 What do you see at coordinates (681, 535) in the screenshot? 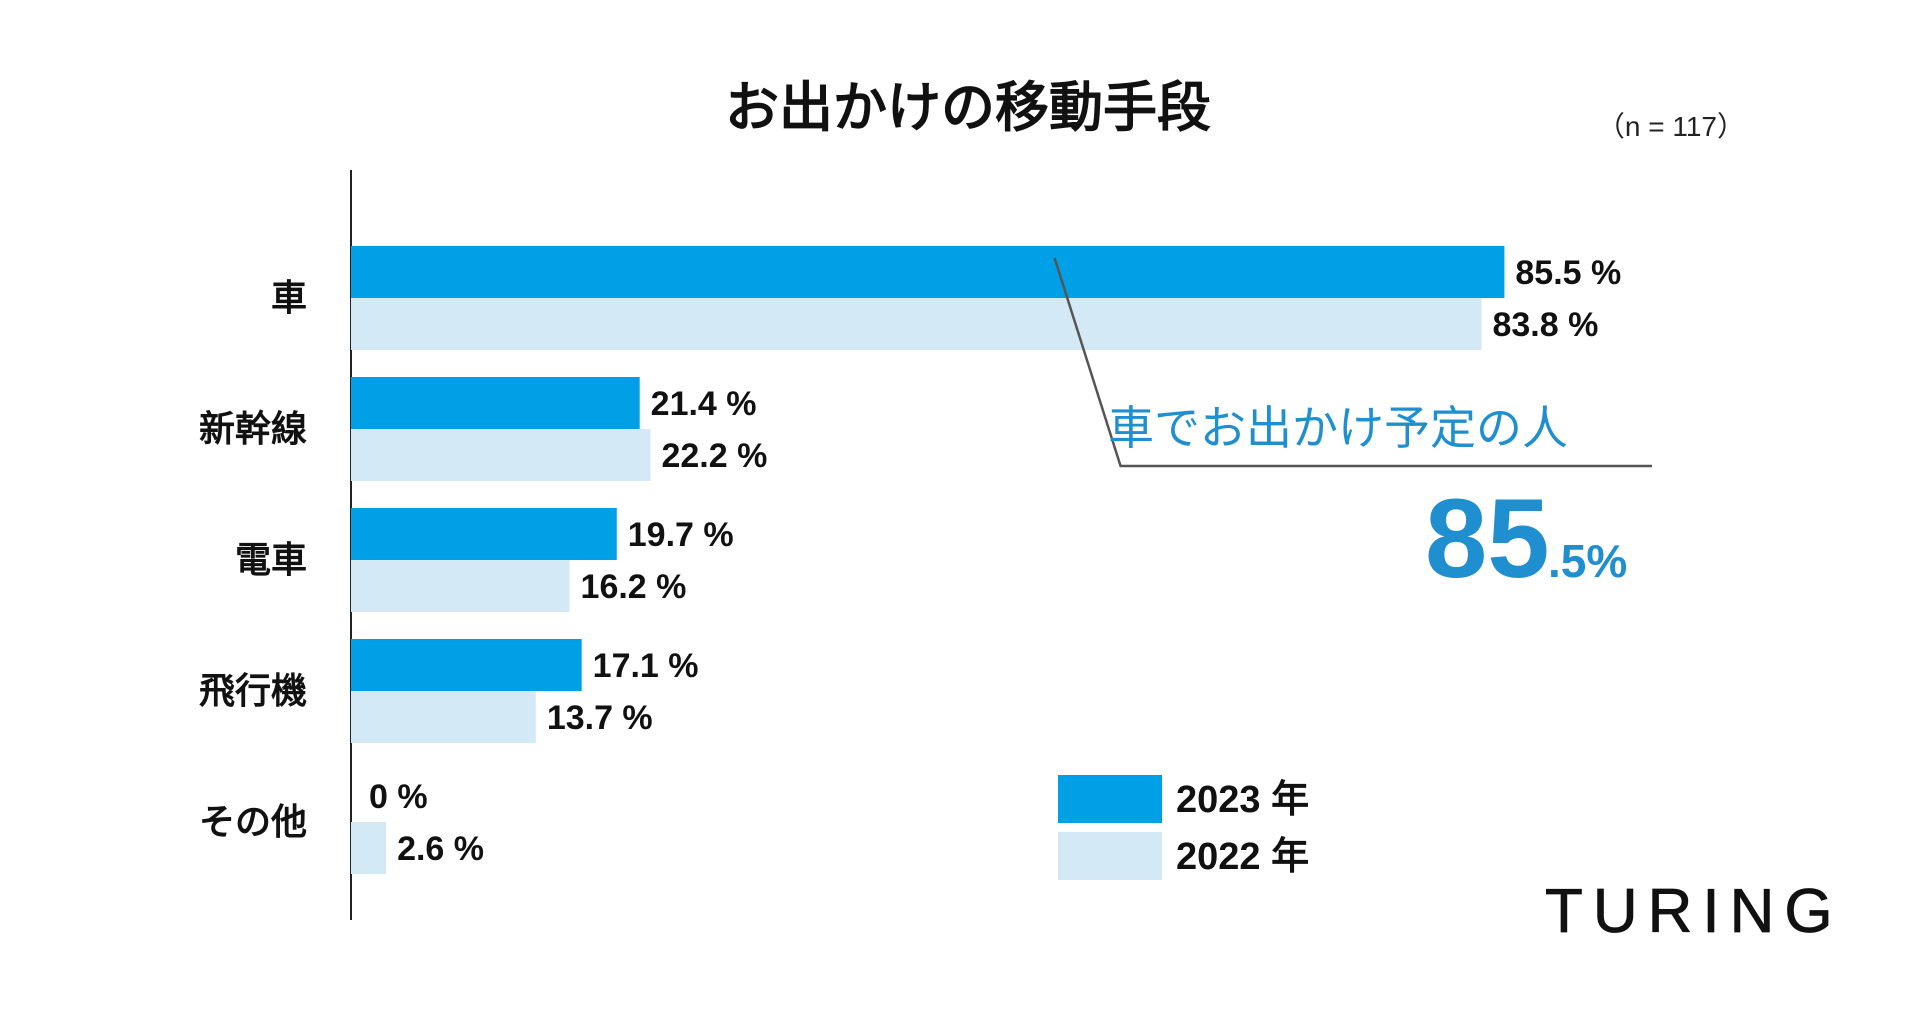
I see `value-label-2023: 19.7 %` at bounding box center [681, 535].